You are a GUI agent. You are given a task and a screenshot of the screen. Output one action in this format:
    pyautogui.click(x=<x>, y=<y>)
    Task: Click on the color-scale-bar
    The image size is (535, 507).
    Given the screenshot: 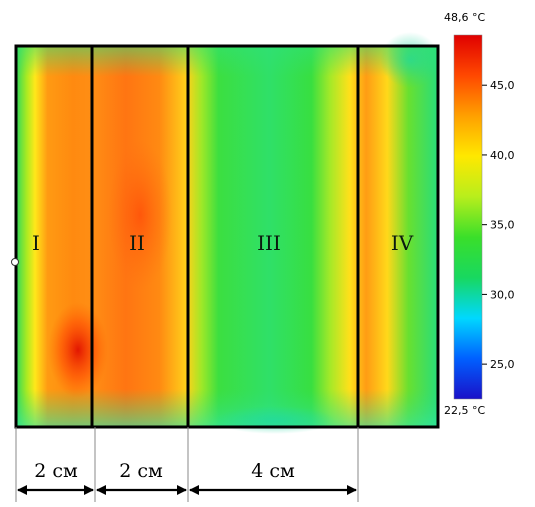 What is the action you would take?
    pyautogui.click(x=468, y=217)
    